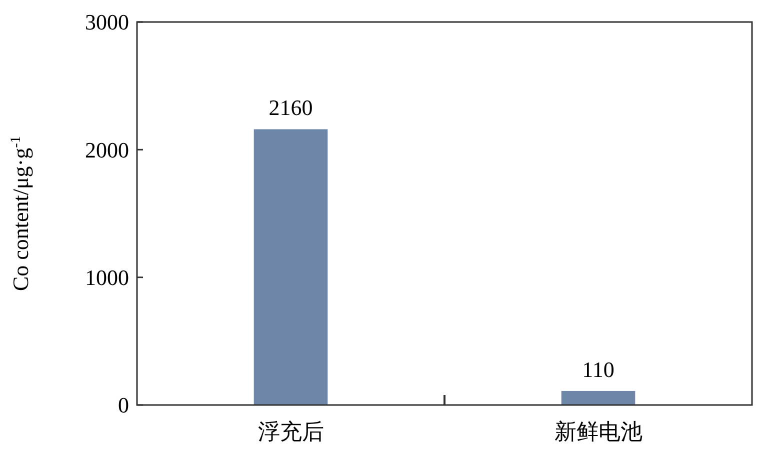 Image resolution: width=768 pixels, height=459 pixels. Describe the element at coordinates (107, 149) in the screenshot. I see `y-tick-label: 2000` at that location.